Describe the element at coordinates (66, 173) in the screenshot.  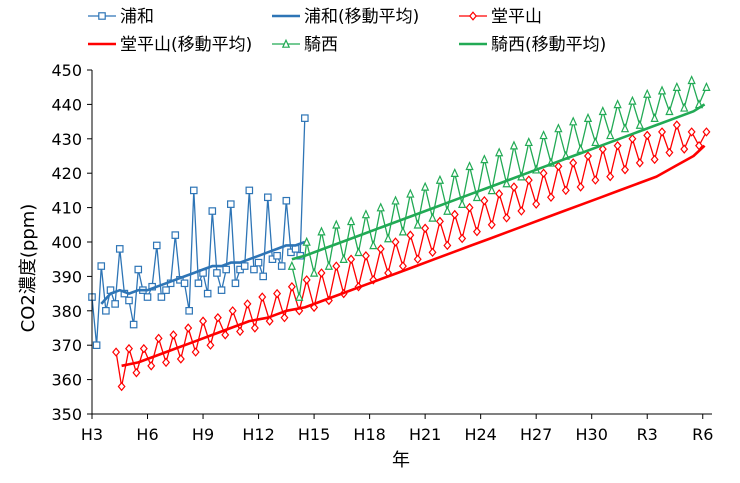
I see `y-tick-label: 420` at that location.